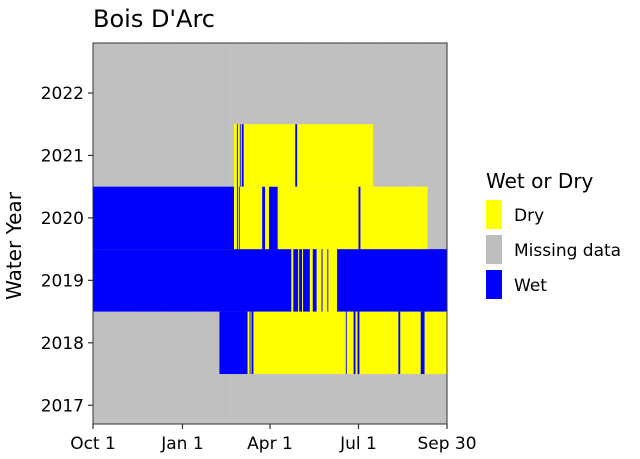 The width and height of the screenshot is (640, 459). I want to click on x-tick-label: Jul 1, so click(358, 444).